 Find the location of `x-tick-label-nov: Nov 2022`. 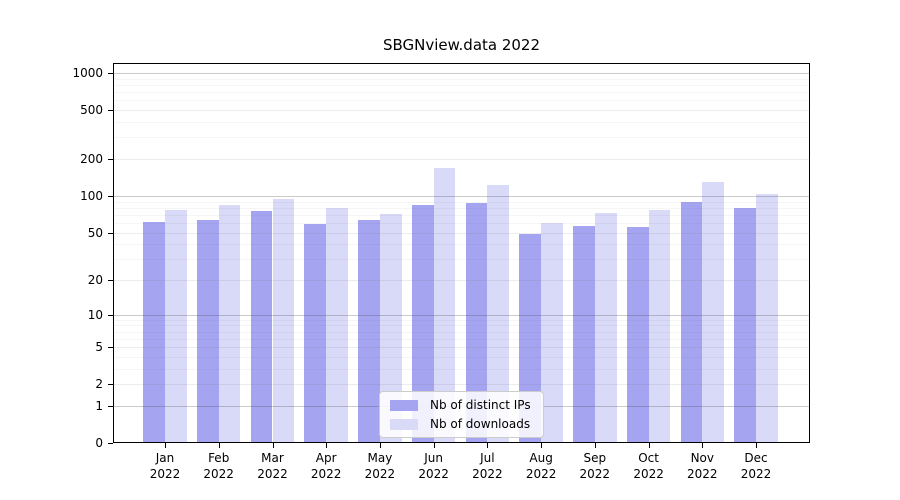

x-tick-label-nov: Nov 2022 is located at coordinates (702, 466).